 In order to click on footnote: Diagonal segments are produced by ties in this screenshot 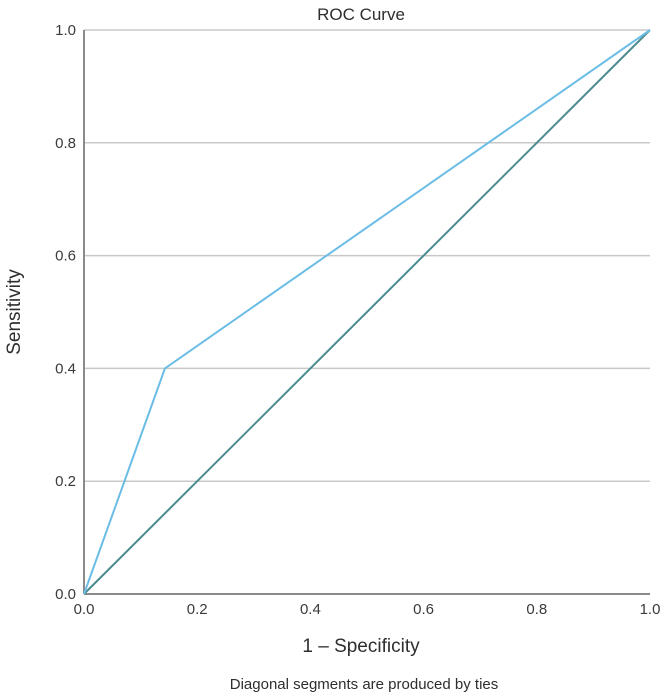, I will do `click(364, 684)`.